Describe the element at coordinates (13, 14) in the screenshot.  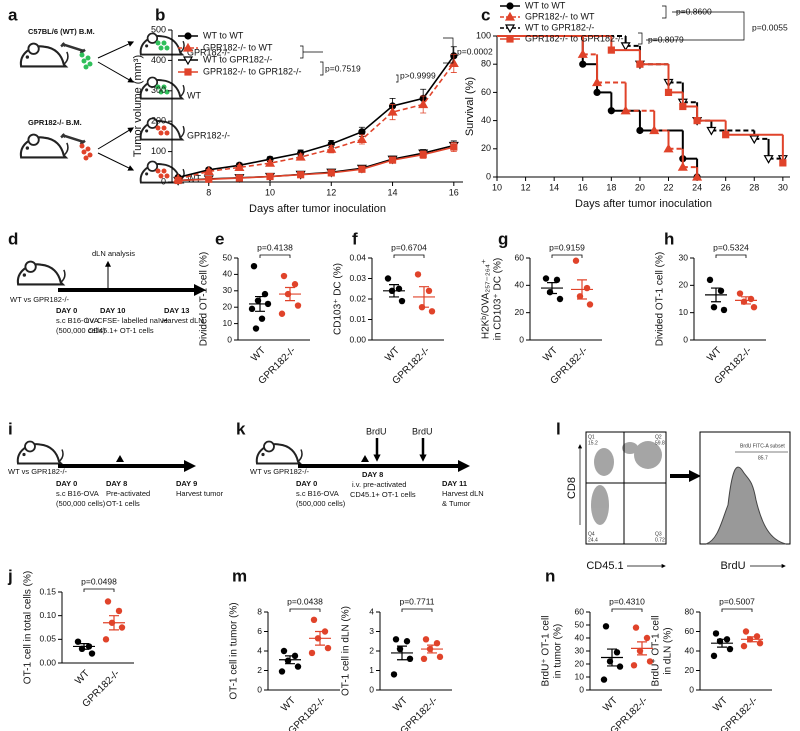
I see `panel-label: a` at that location.